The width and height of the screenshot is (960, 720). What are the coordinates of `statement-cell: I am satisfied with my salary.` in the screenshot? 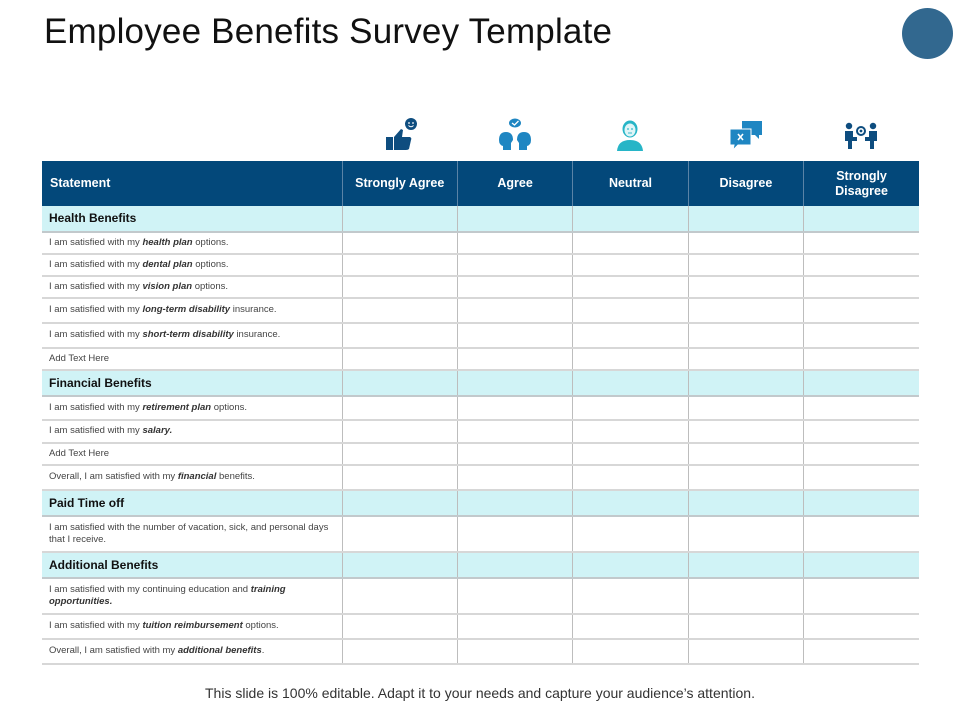 It's located at (192, 432).